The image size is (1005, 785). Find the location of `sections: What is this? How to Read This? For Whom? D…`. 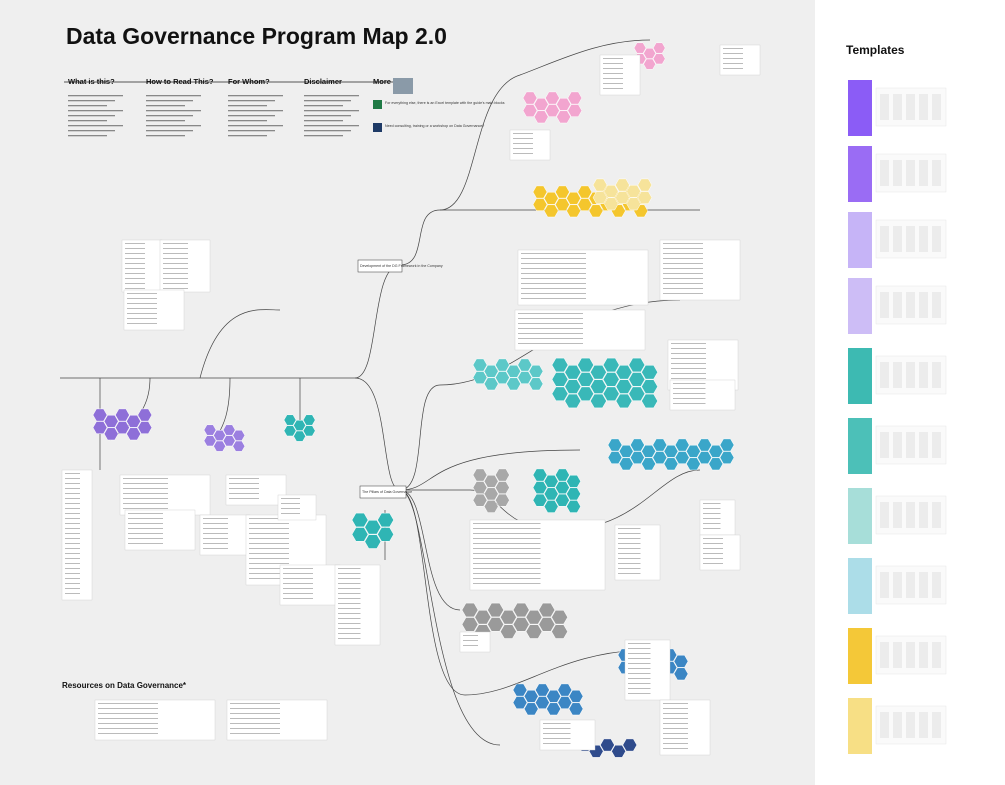

sections: What is this? How to Read This? For Whom? D… is located at coordinates (229, 107).